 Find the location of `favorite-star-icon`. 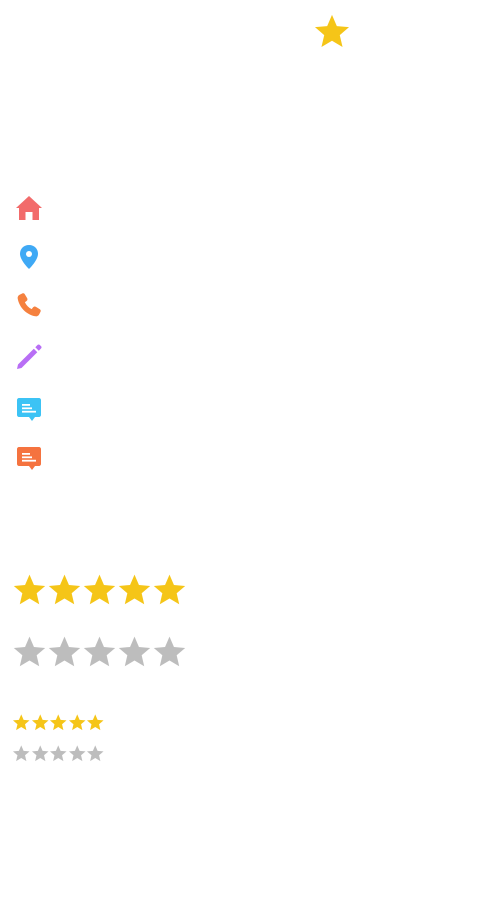

favorite-star-icon is located at coordinates (332, 31).